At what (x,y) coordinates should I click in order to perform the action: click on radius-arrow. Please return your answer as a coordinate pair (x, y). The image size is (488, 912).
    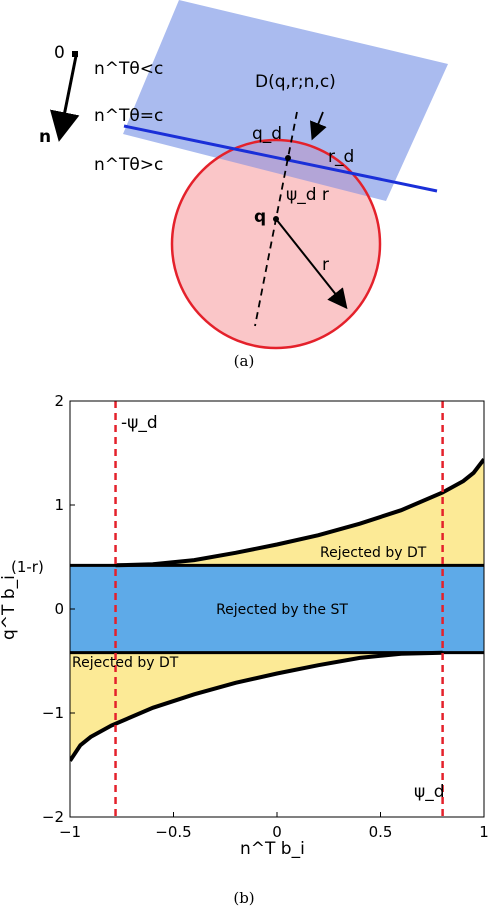
    Looking at the image, I should click on (311, 264).